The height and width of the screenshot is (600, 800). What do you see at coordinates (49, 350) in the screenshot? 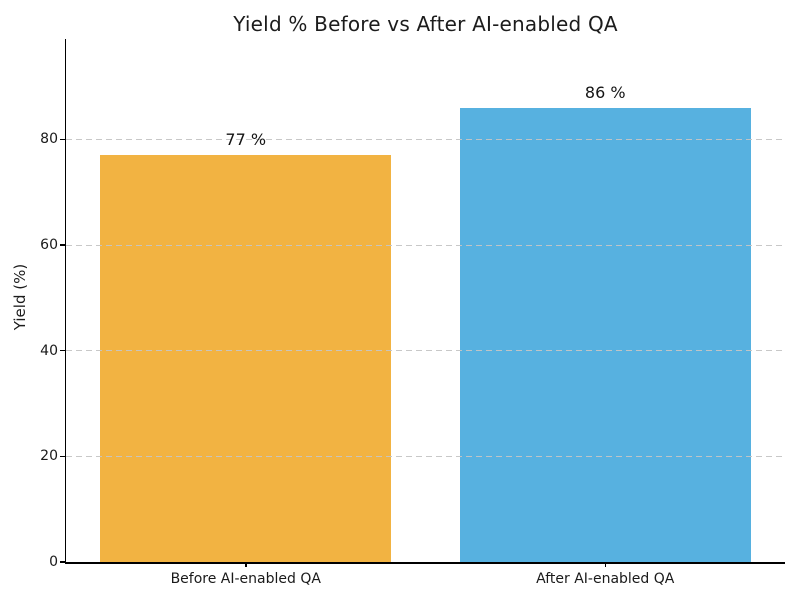
I see `y-tick-label: 40` at bounding box center [49, 350].